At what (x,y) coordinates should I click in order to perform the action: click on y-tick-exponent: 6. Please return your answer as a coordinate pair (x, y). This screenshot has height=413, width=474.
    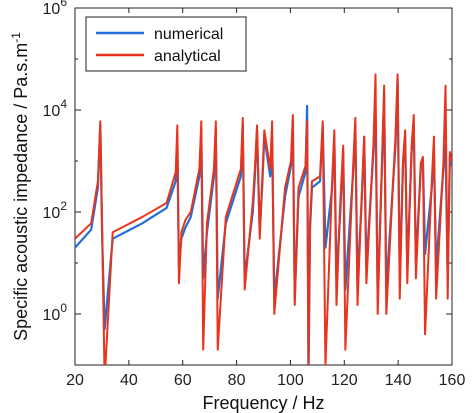
    Looking at the image, I should click on (63, 4).